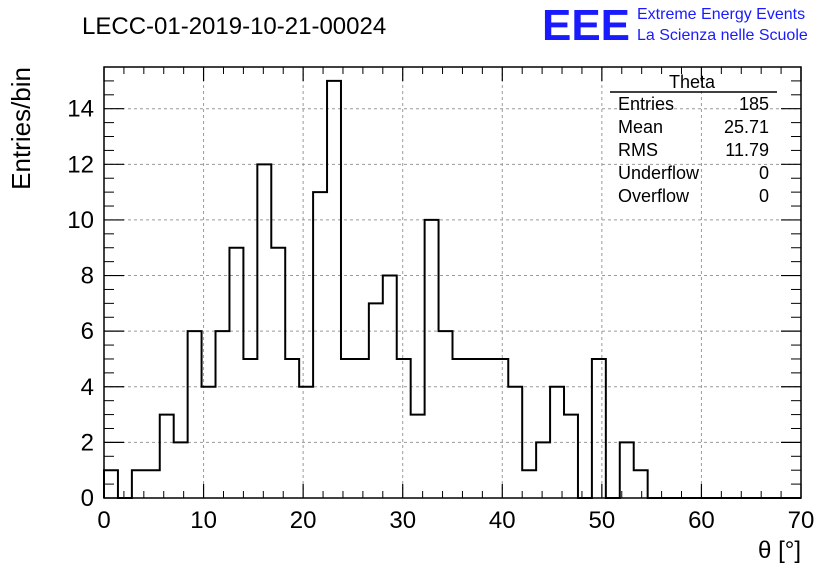 The width and height of the screenshot is (836, 572). What do you see at coordinates (722, 35) in the screenshot?
I see `logo-line-2: La Scienza nelle Scuole` at bounding box center [722, 35].